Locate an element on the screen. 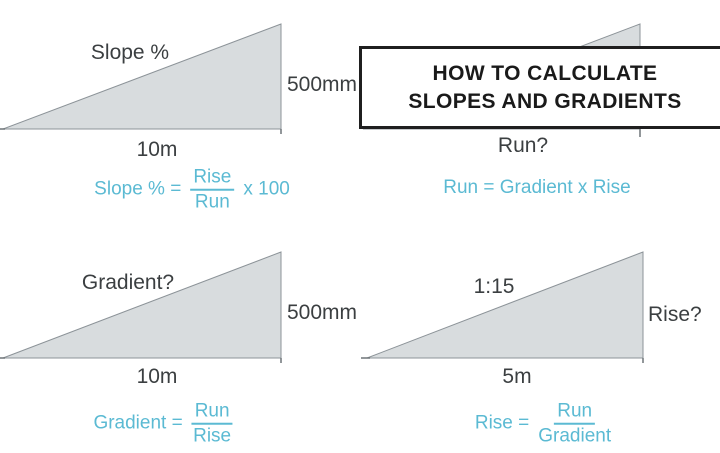  rise-formula-lhs: Rise = is located at coordinates (502, 423).